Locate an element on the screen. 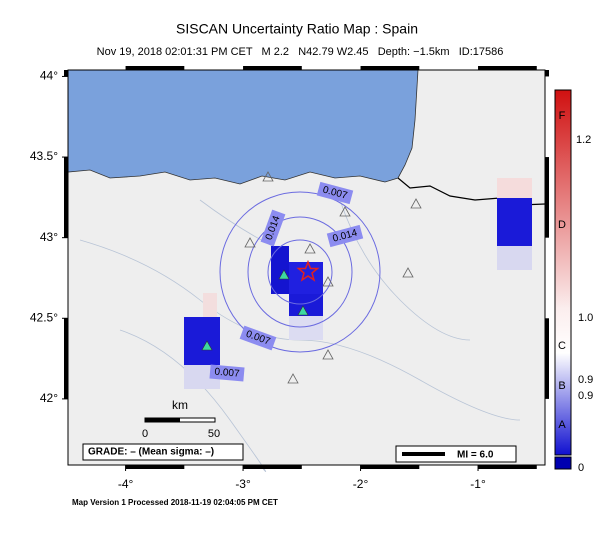 This screenshot has width=595, height=541. epicenter is located at coordinates (308, 270).